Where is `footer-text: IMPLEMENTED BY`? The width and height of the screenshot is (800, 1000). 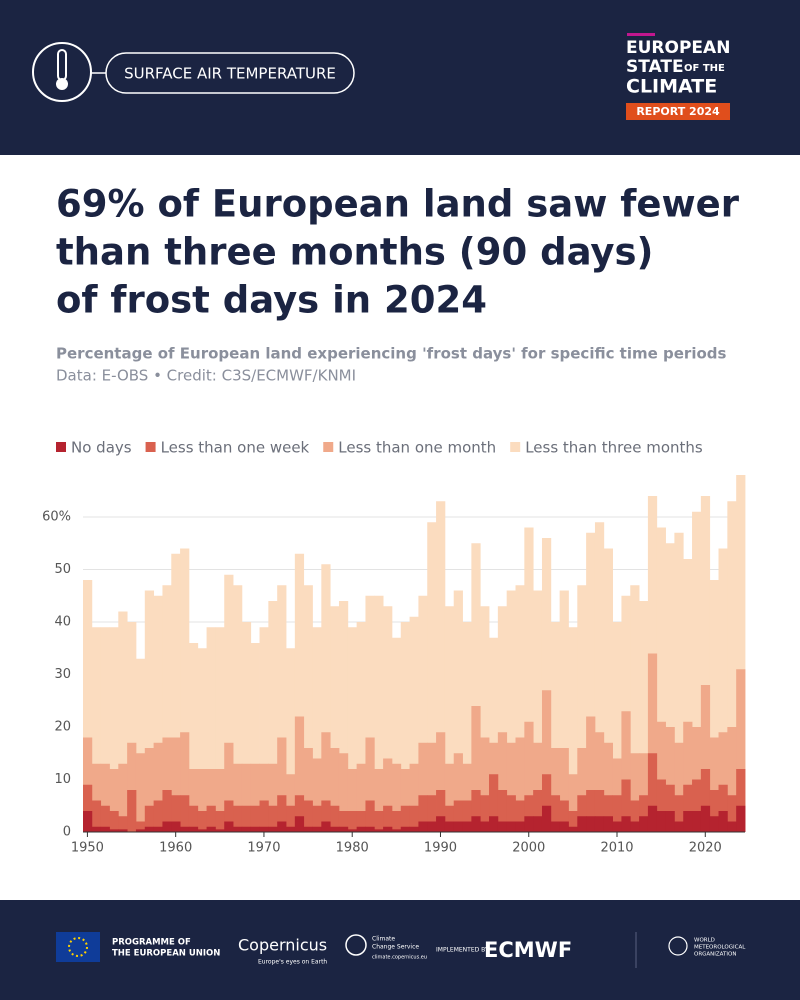 footer-text: IMPLEMENTED BY is located at coordinates (462, 950).